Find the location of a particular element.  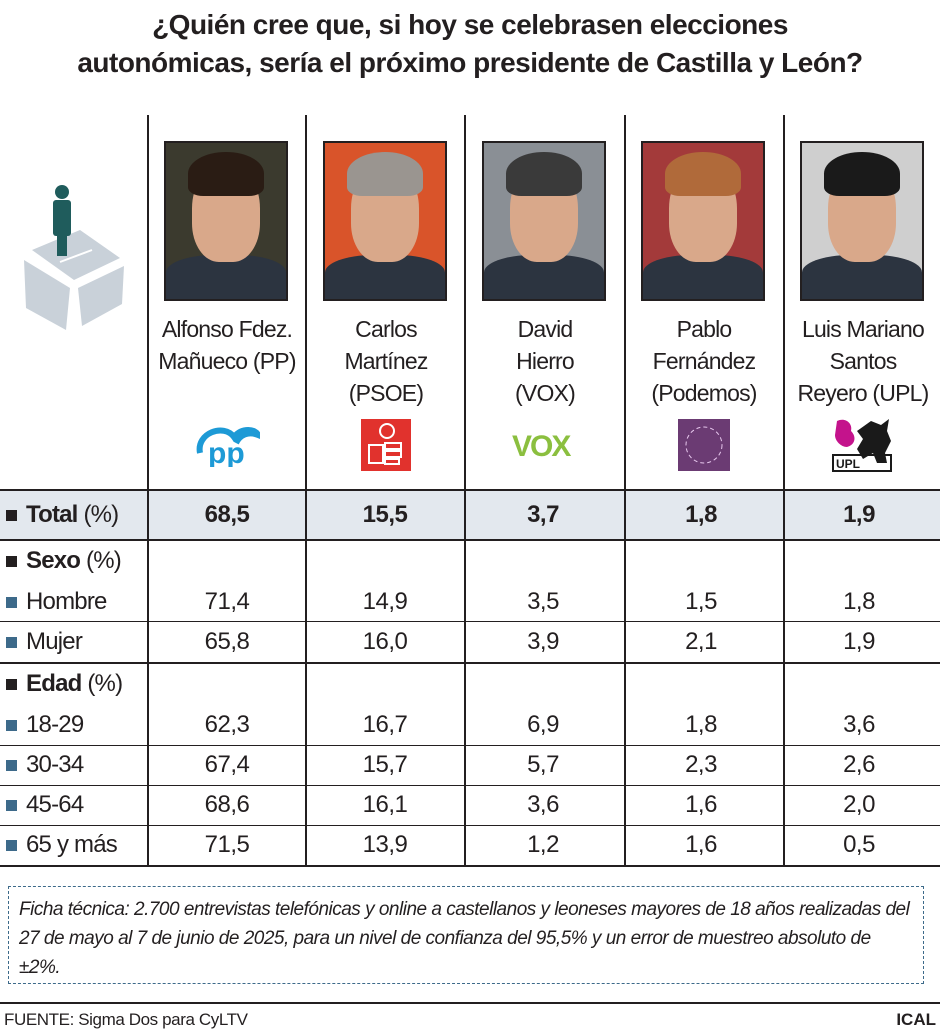

cell-value: 2,6 is located at coordinates (859, 764).